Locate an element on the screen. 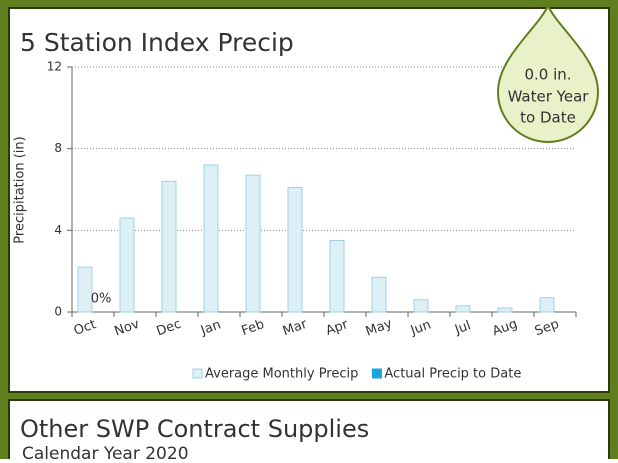 This screenshot has width=618, height=463. legend-label: Actual Precip to Date is located at coordinates (452, 374).